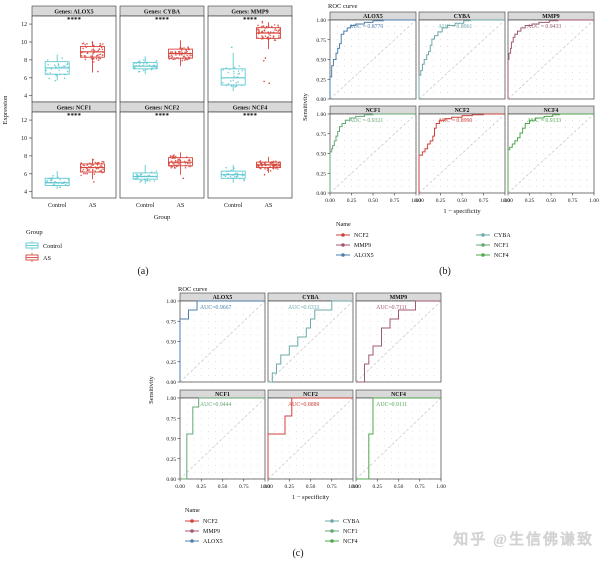 The image size is (600, 564). I want to click on significance-label: ****, so click(74, 20).